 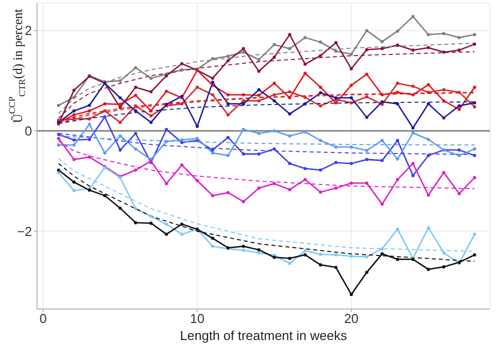 I want to click on x-tick-label: 10, so click(x=197, y=318).